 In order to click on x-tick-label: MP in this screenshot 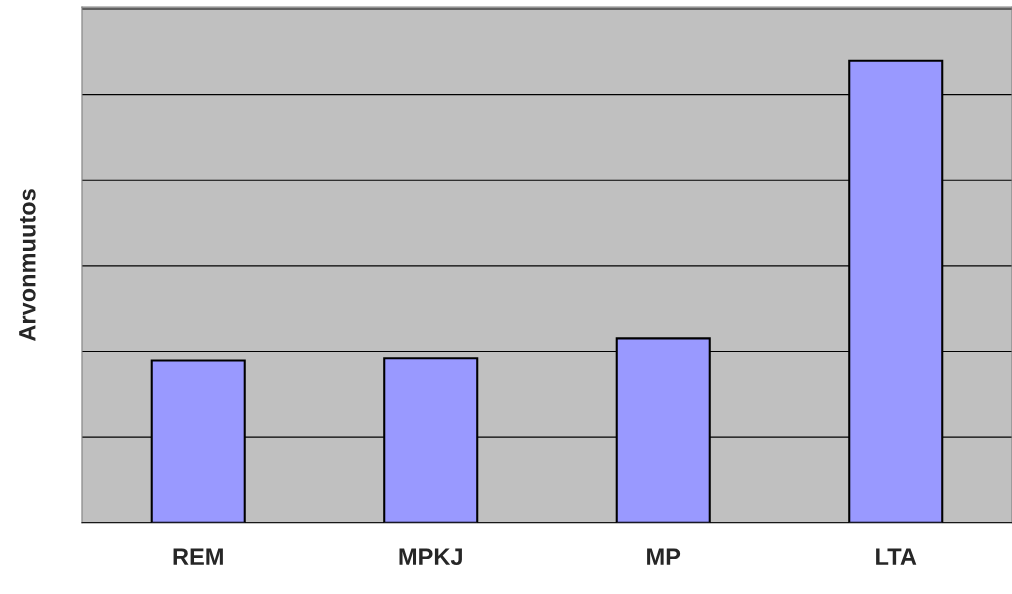, I will do `click(664, 556)`.